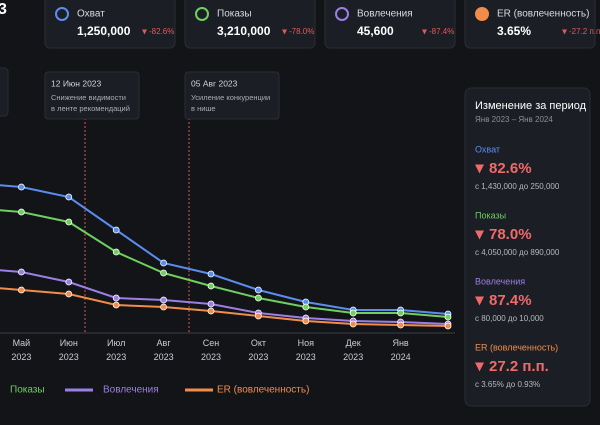 This screenshot has height=425, width=600. Describe the element at coordinates (234, 14) in the screenshot. I see `kpi-label: Показы` at that location.